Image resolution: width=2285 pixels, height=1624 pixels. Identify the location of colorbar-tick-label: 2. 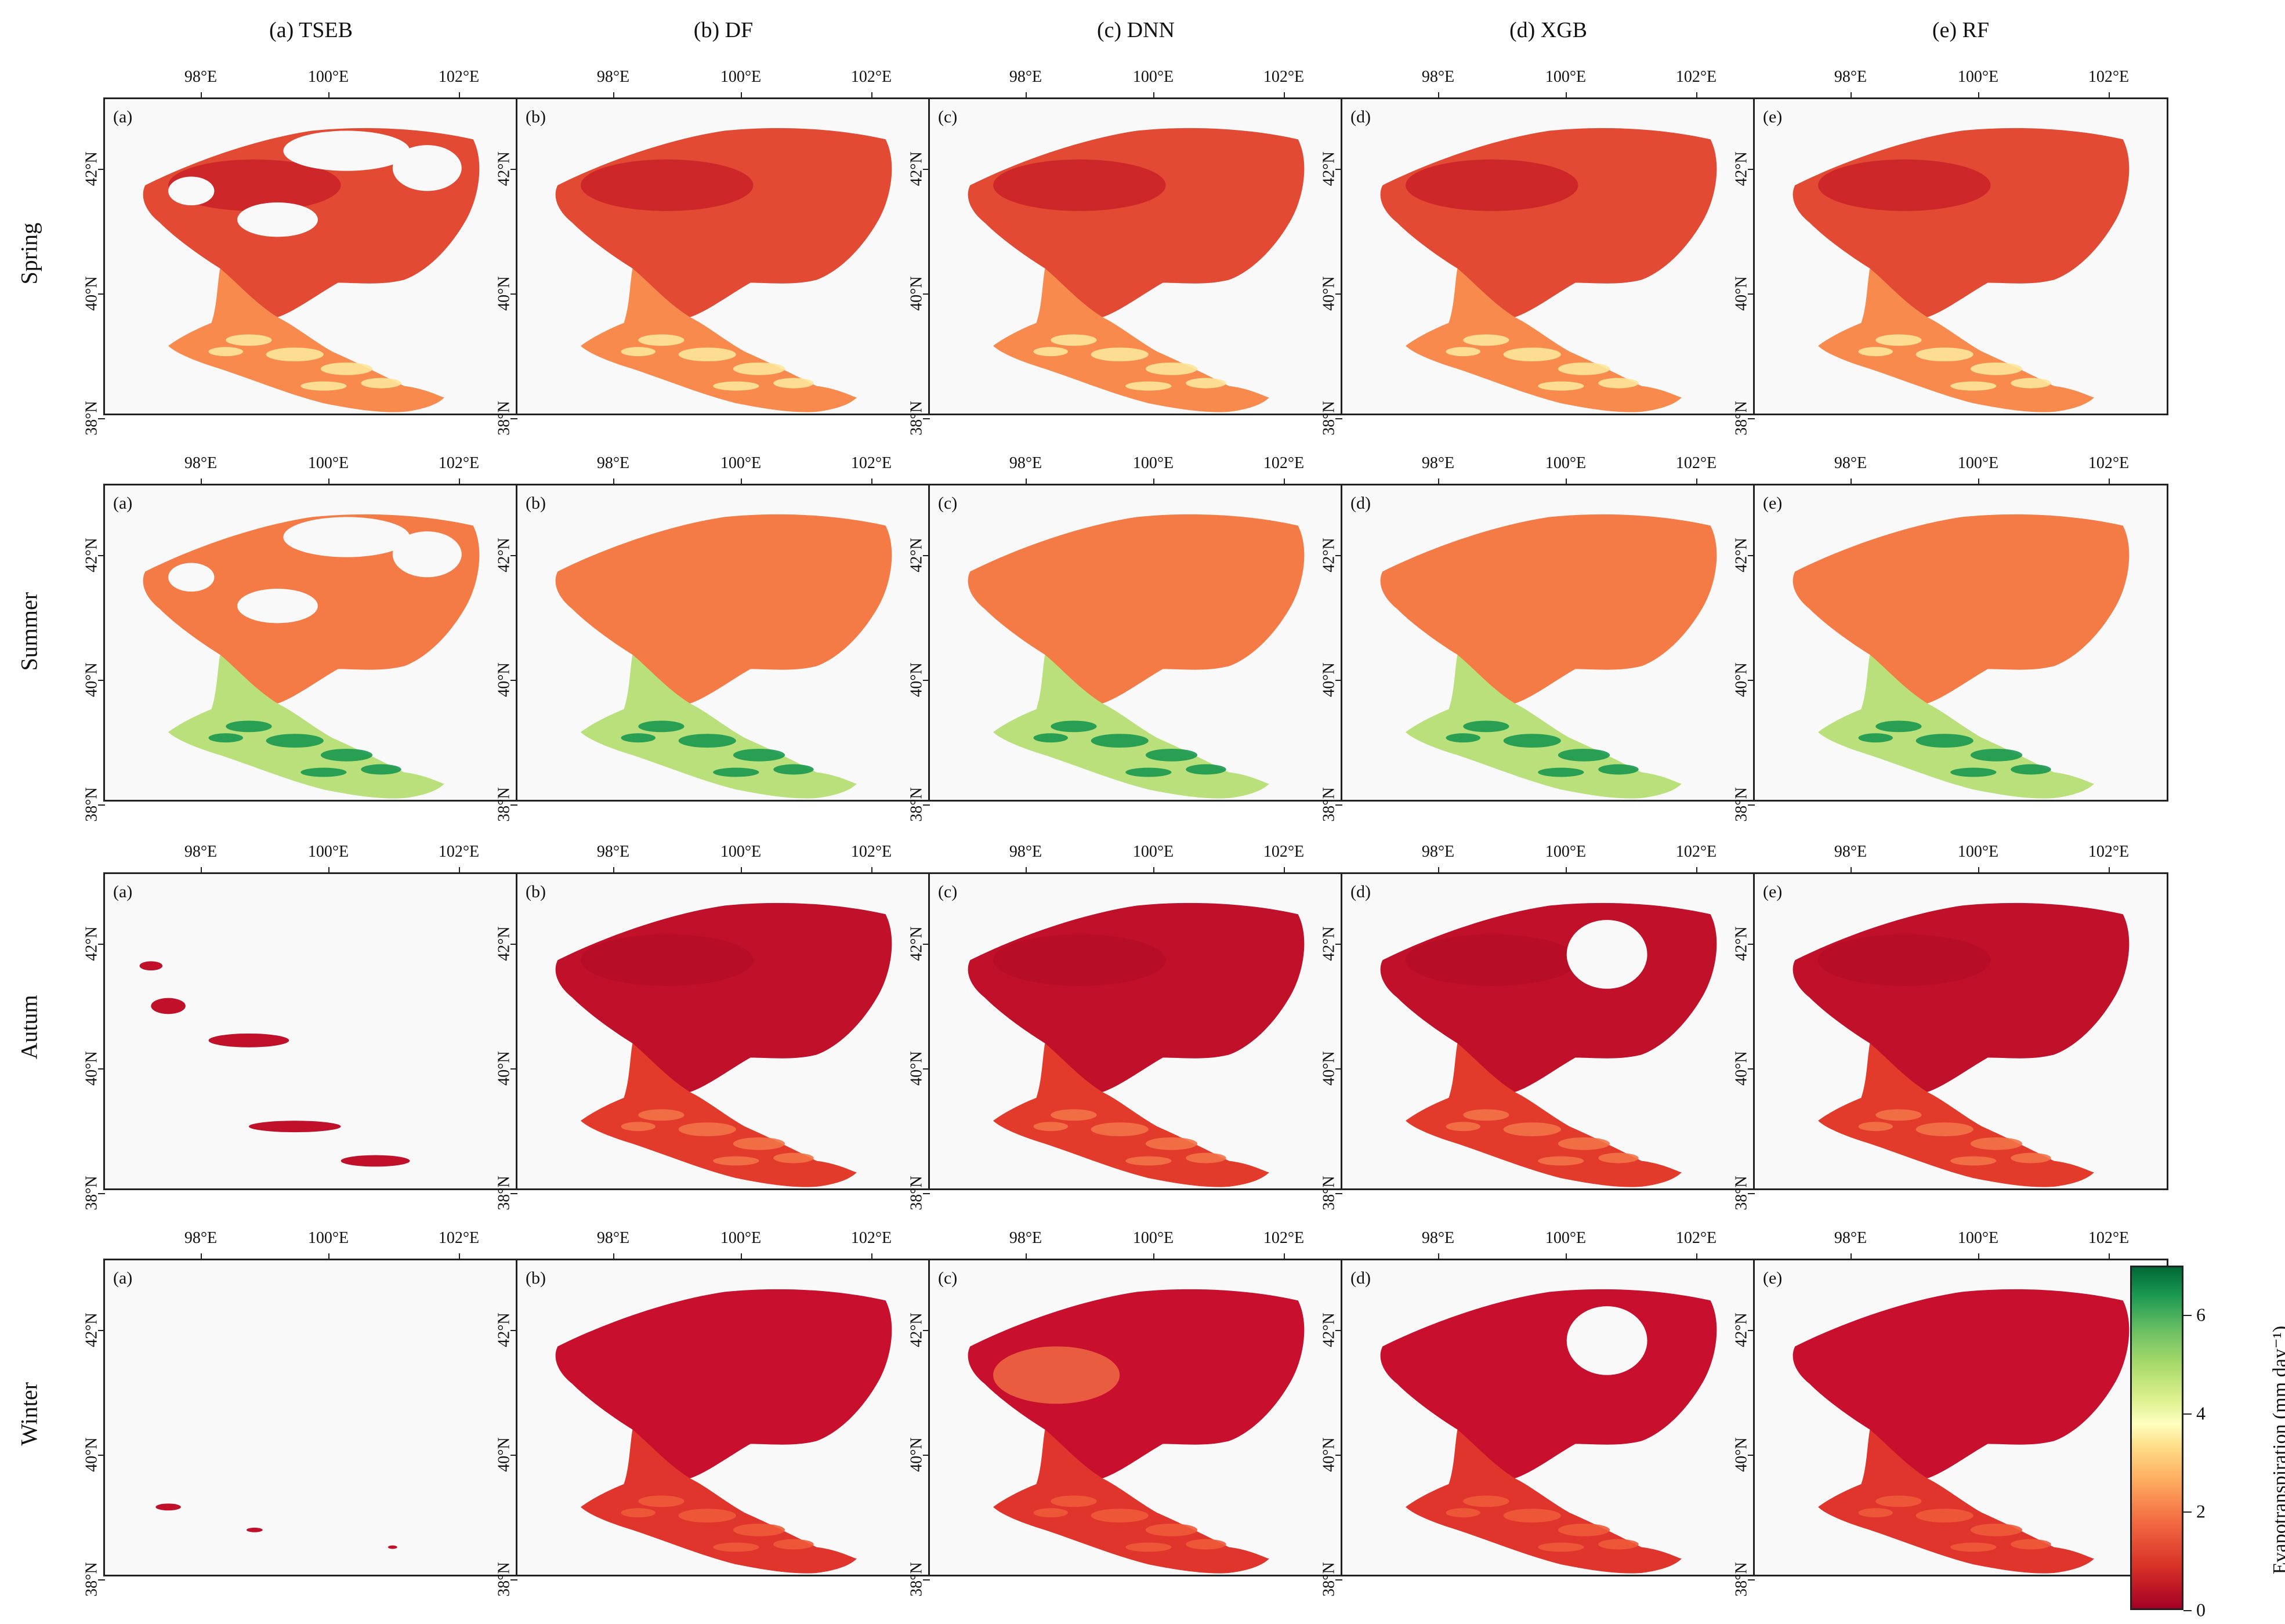
(2201, 1511).